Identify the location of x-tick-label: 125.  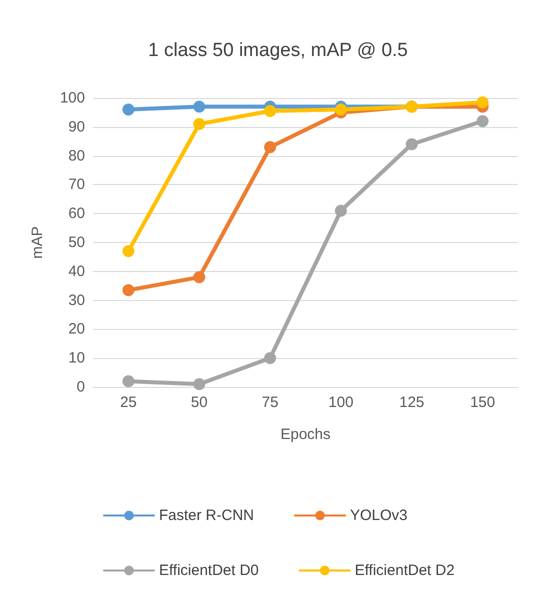
(411, 402).